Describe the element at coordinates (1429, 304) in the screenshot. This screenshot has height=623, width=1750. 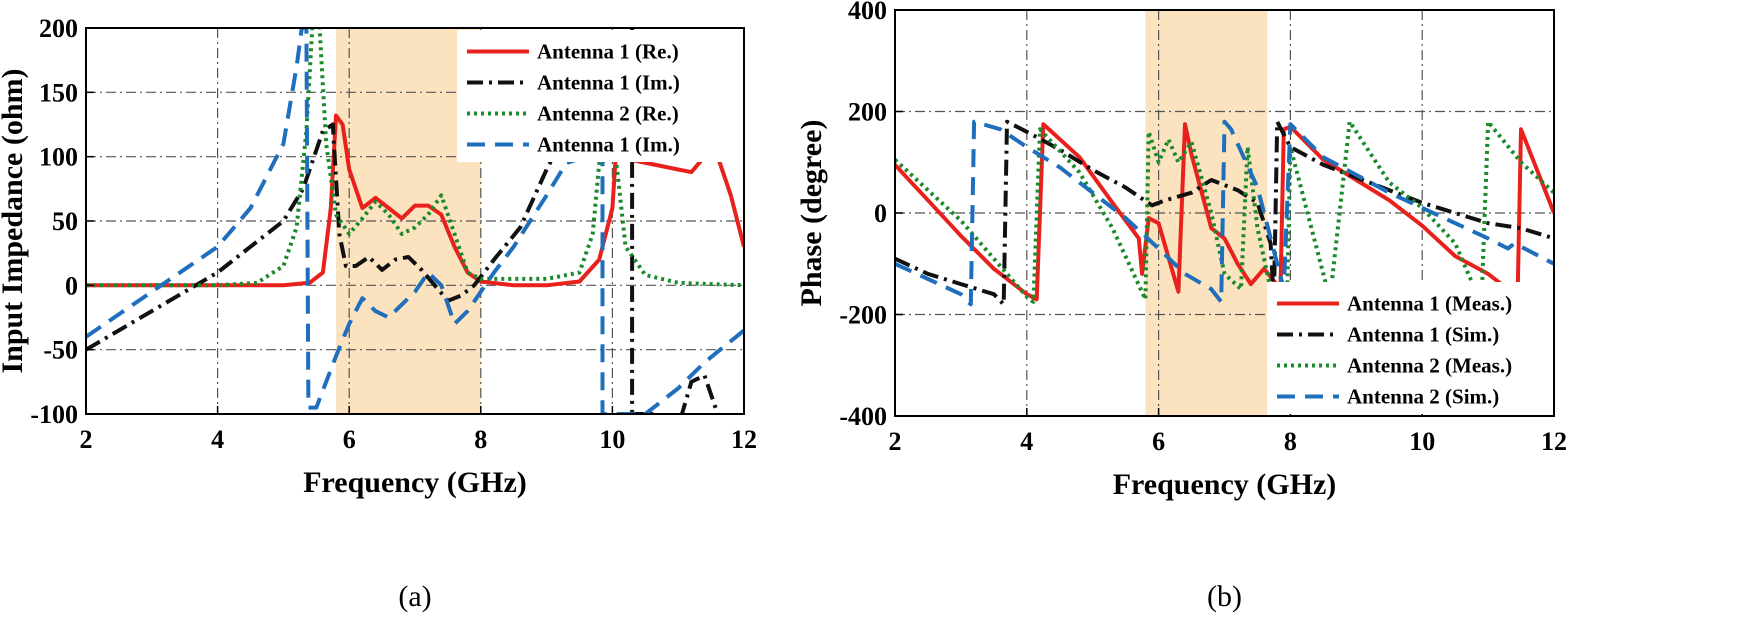
I see `legend-label-0: Antenna 1 (Meas.)` at that location.